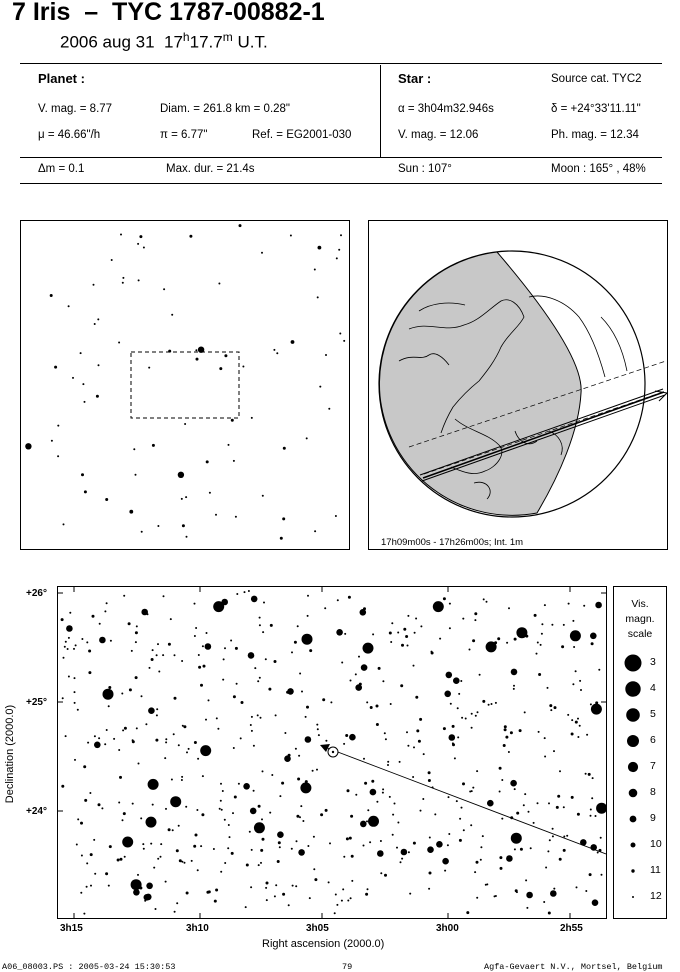 Image resolution: width=680 pixels, height=972 pixels. I want to click on scale-mag-label: 7, so click(653, 766).